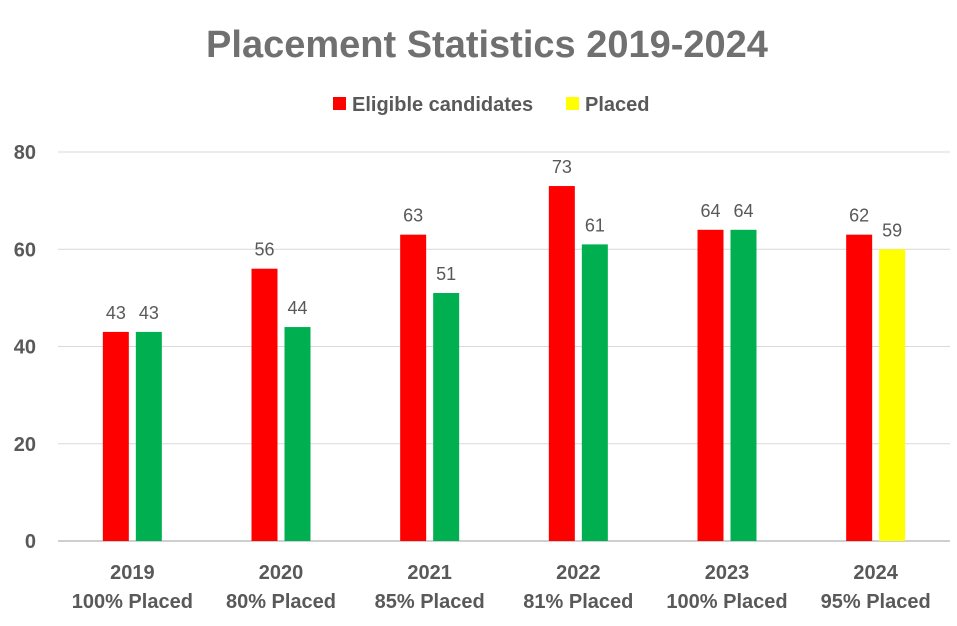 The image size is (957, 626). What do you see at coordinates (892, 230) in the screenshot?
I see `data-label-placed-2024: 59` at bounding box center [892, 230].